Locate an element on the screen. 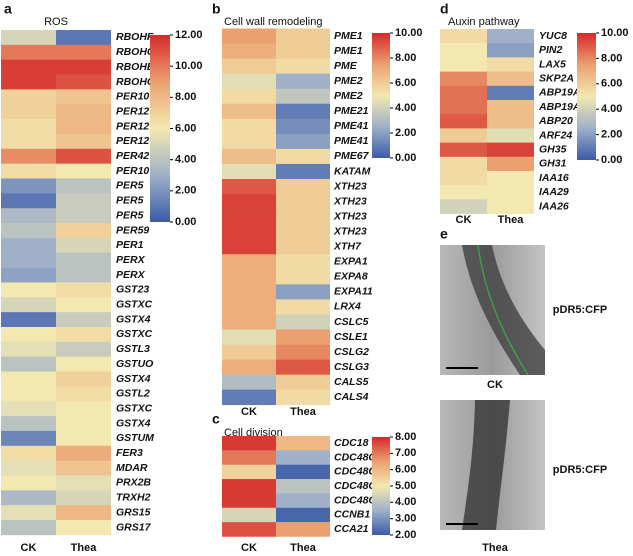  caption: Thea is located at coordinates (495, 548).